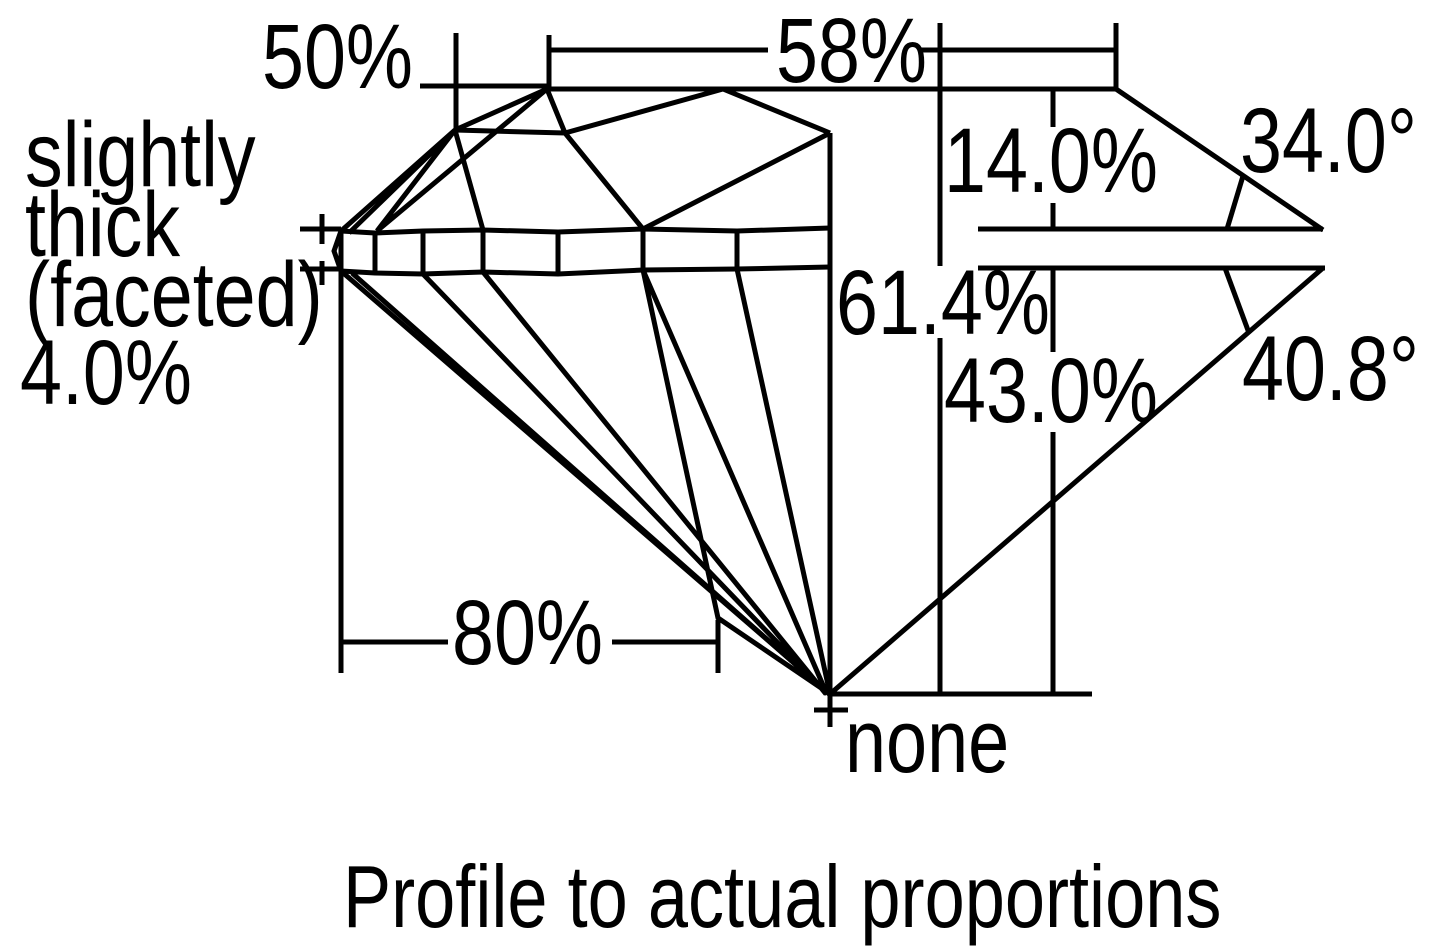 The height and width of the screenshot is (946, 1445). I want to click on crown-angle-marker, so click(1235, 202).